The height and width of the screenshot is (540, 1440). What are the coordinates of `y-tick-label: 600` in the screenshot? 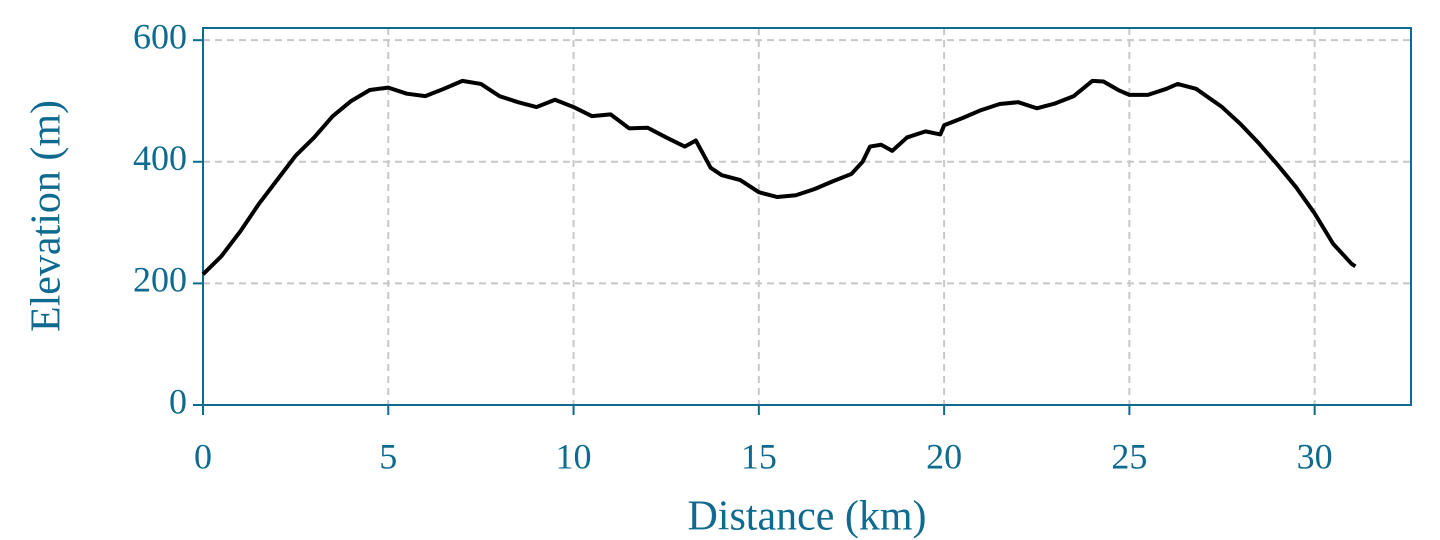 It's located at (160, 36).